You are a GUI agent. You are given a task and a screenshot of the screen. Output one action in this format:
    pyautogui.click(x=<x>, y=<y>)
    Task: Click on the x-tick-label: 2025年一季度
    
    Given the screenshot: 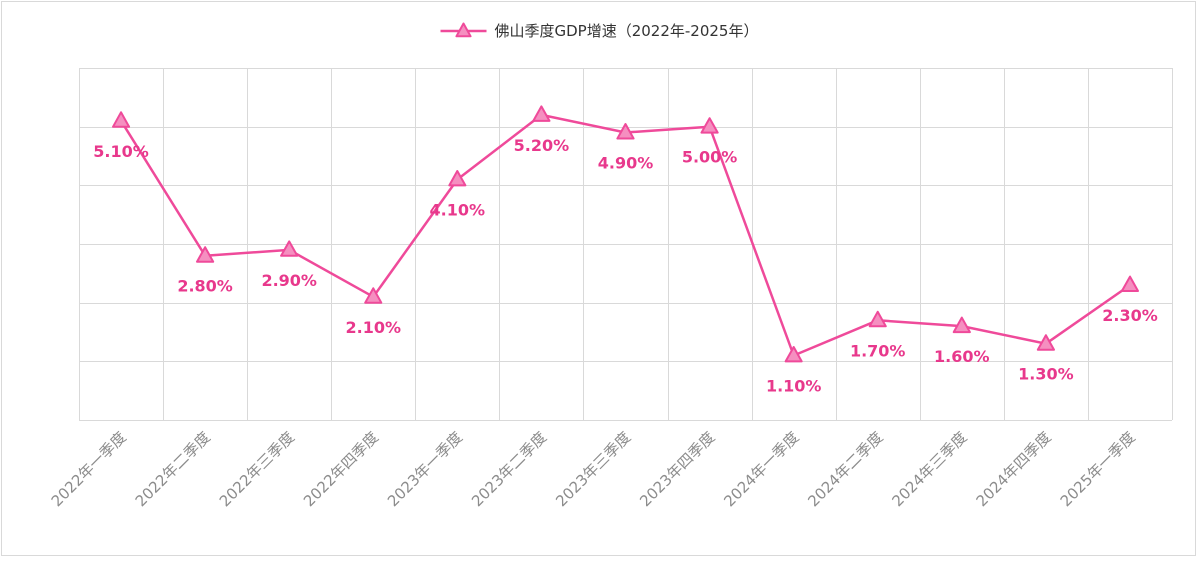 What is the action you would take?
    pyautogui.click(x=1098, y=469)
    